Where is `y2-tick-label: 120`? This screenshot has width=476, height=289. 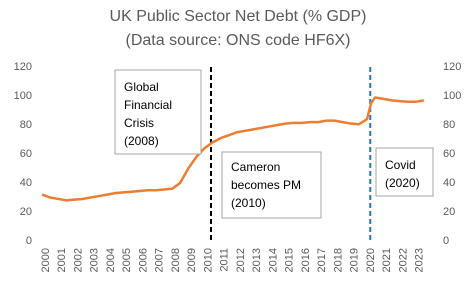 y2-tick-label: 120 is located at coordinates (452, 67).